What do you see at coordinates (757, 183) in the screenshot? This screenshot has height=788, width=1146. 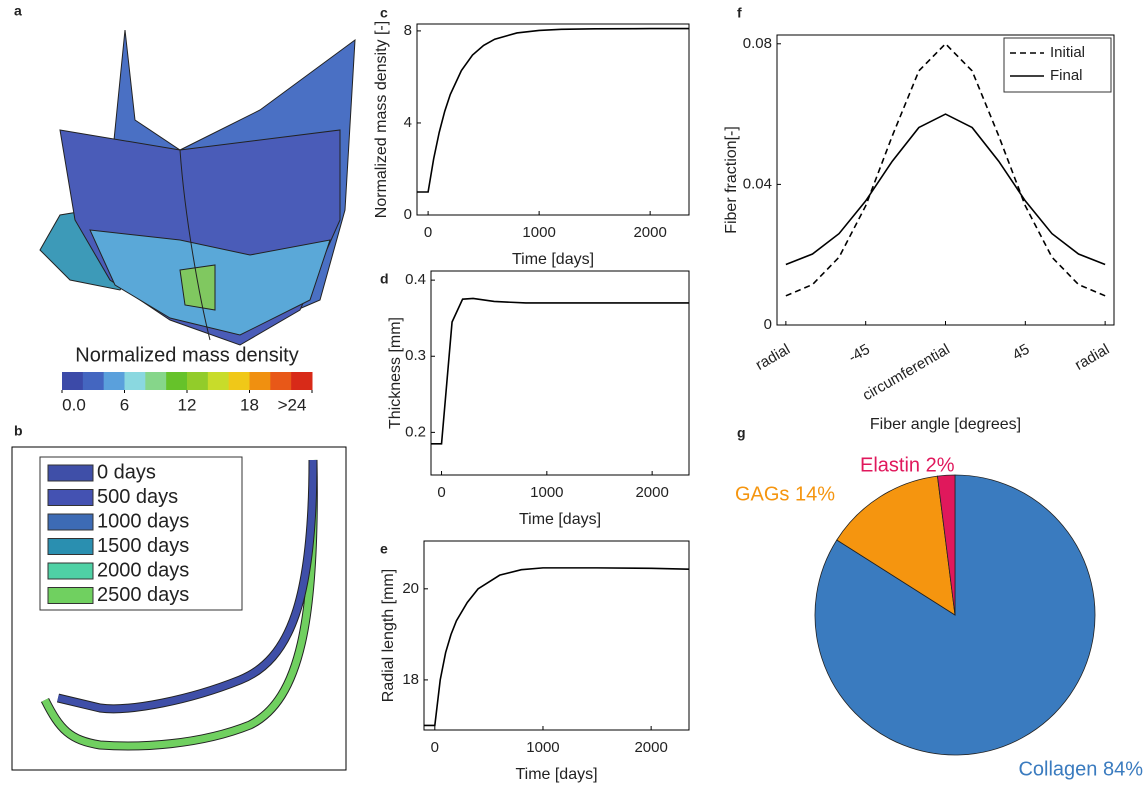 I see `y-tick-label: 0.04` at bounding box center [757, 183].